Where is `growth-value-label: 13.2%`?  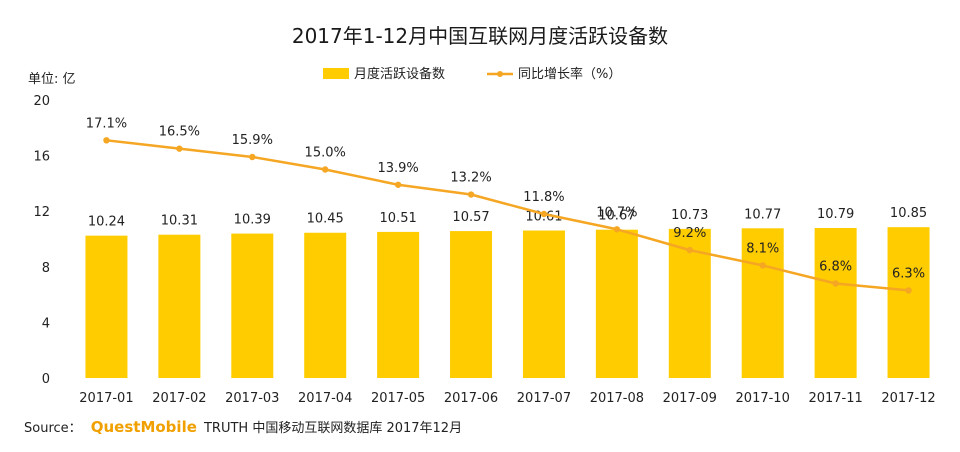
growth-value-label: 13.2% is located at coordinates (470, 178).